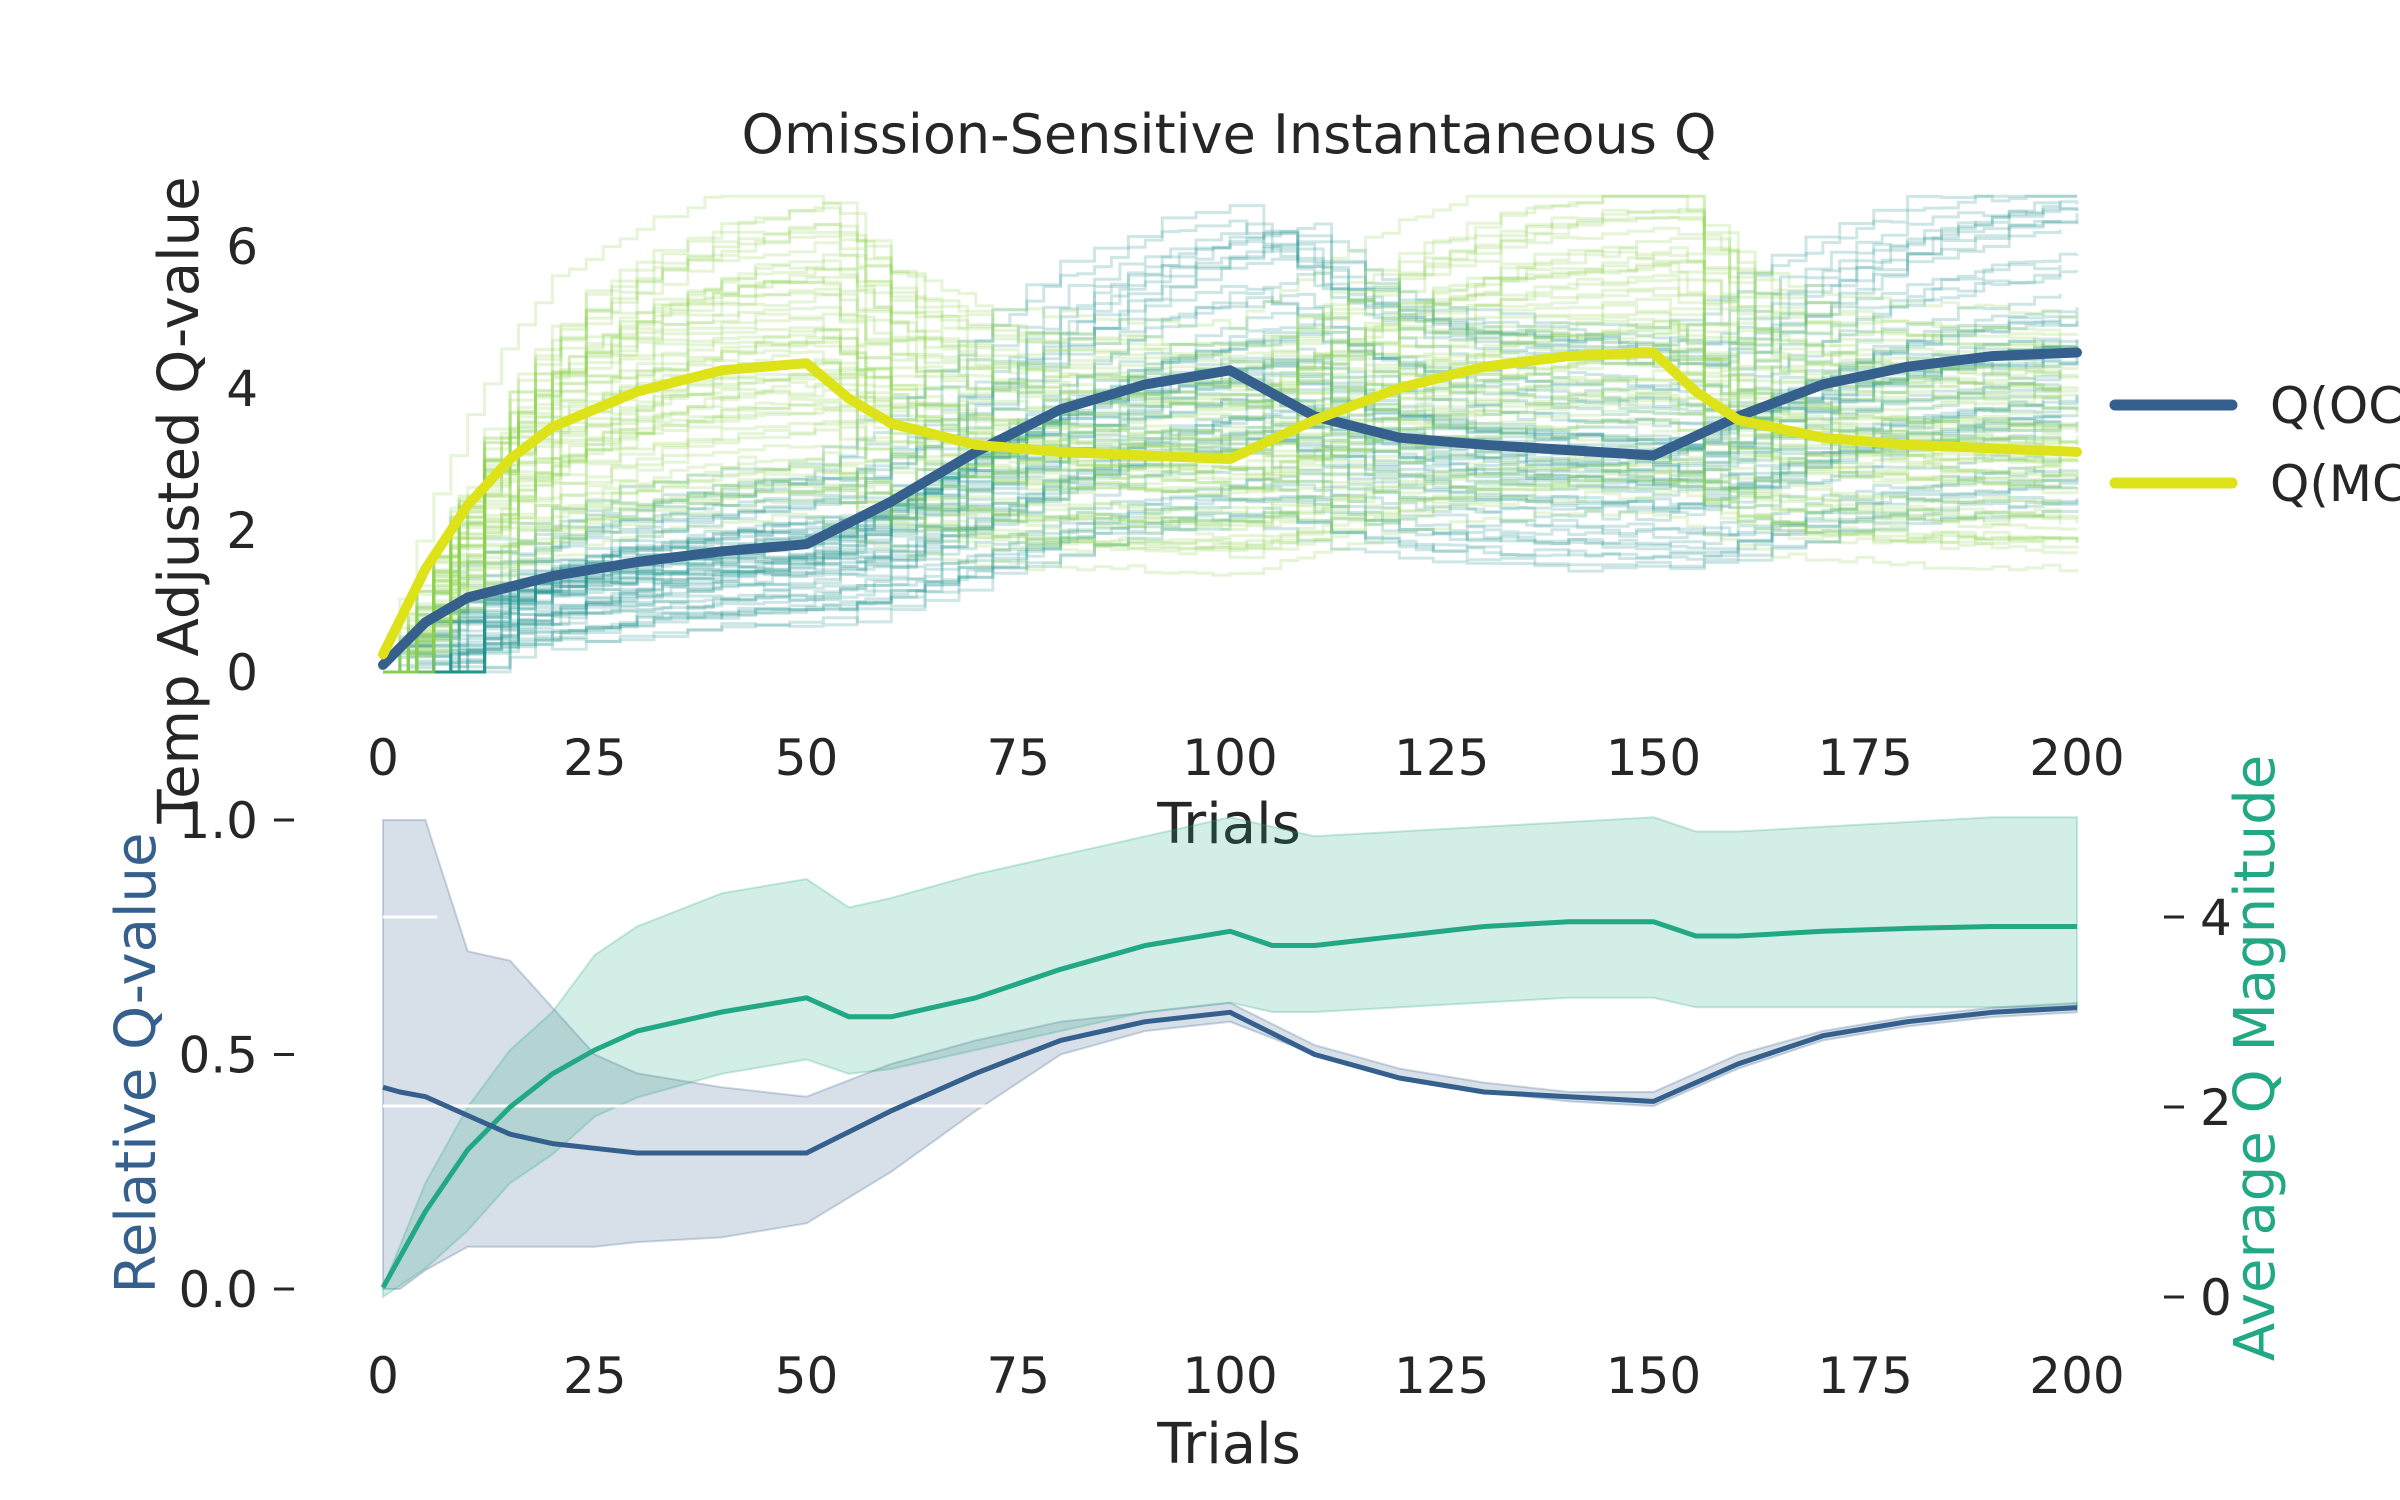 This screenshot has height=1500, width=2400. Describe the element at coordinates (1441, 758) in the screenshot. I see `top-x-tick-label: 125` at that location.